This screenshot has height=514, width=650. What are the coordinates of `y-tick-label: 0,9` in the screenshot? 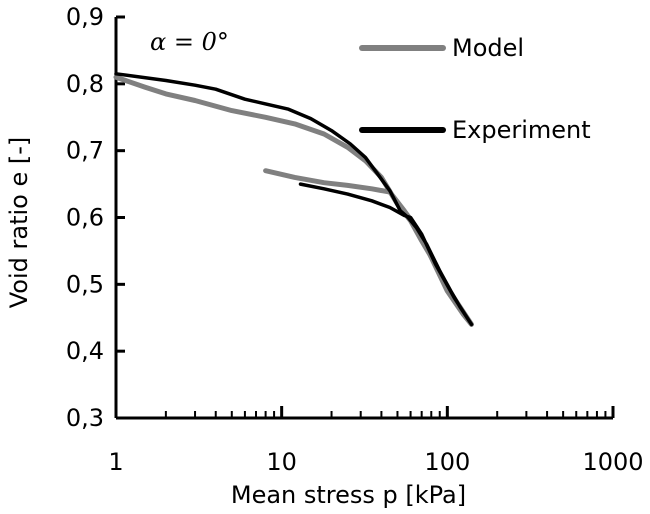 It's located at (85, 17).